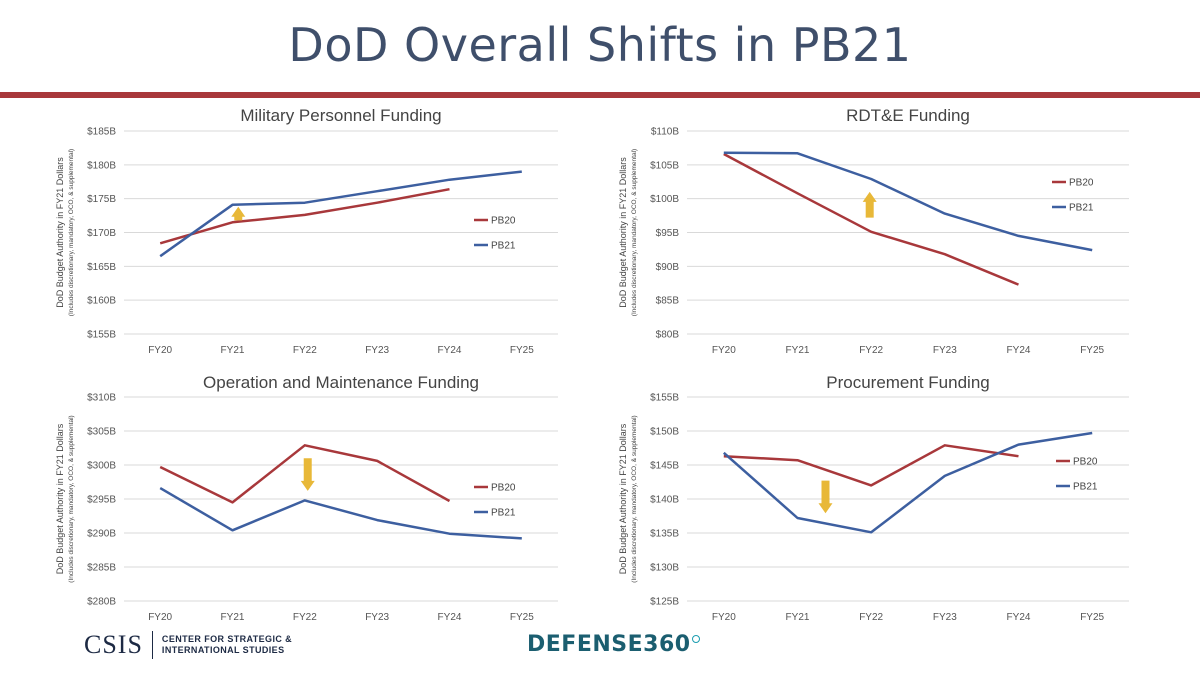 Image resolution: width=1200 pixels, height=675 pixels. Describe the element at coordinates (101, 199) in the screenshot. I see `y-tick-label: $175B` at that location.